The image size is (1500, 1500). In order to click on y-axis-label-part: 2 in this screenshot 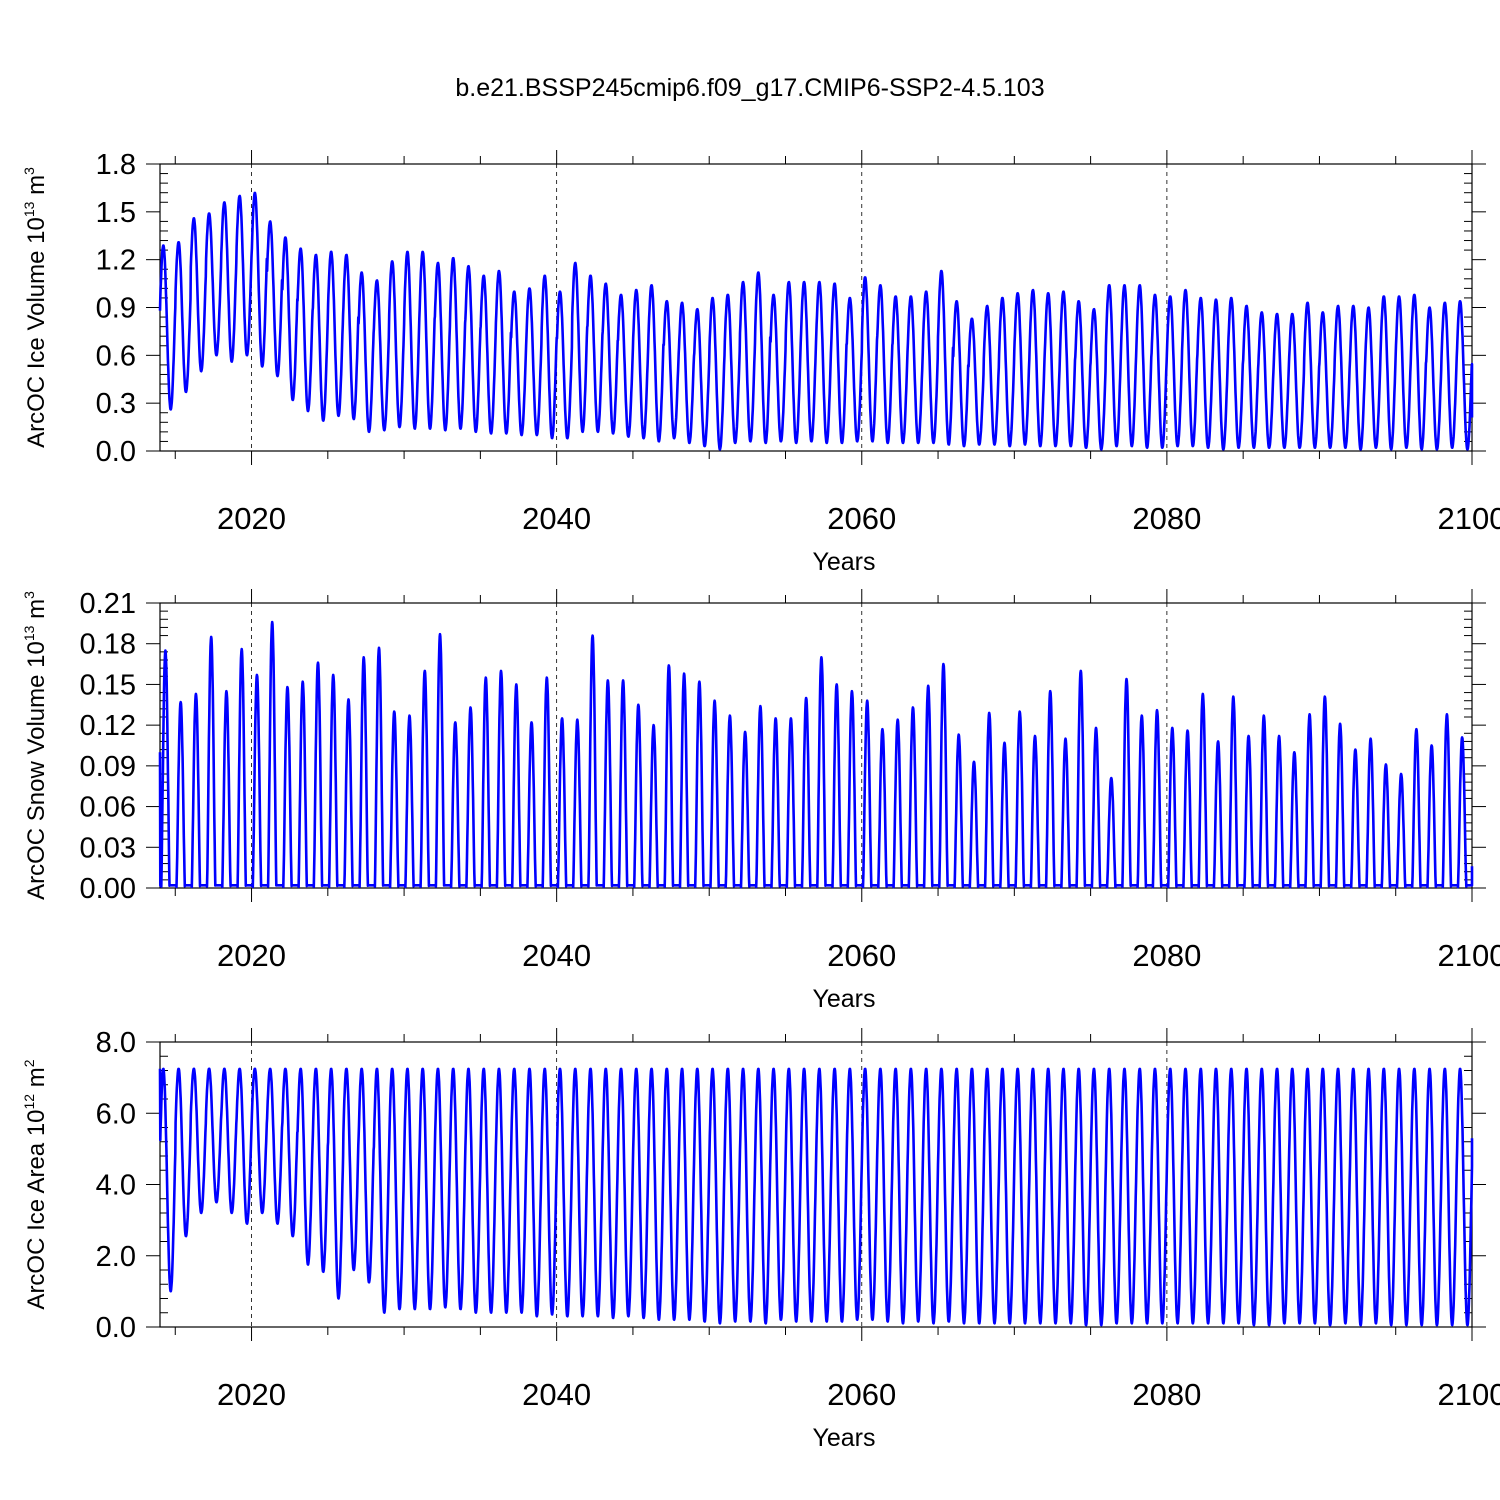, I will do `click(29, 1063)`.